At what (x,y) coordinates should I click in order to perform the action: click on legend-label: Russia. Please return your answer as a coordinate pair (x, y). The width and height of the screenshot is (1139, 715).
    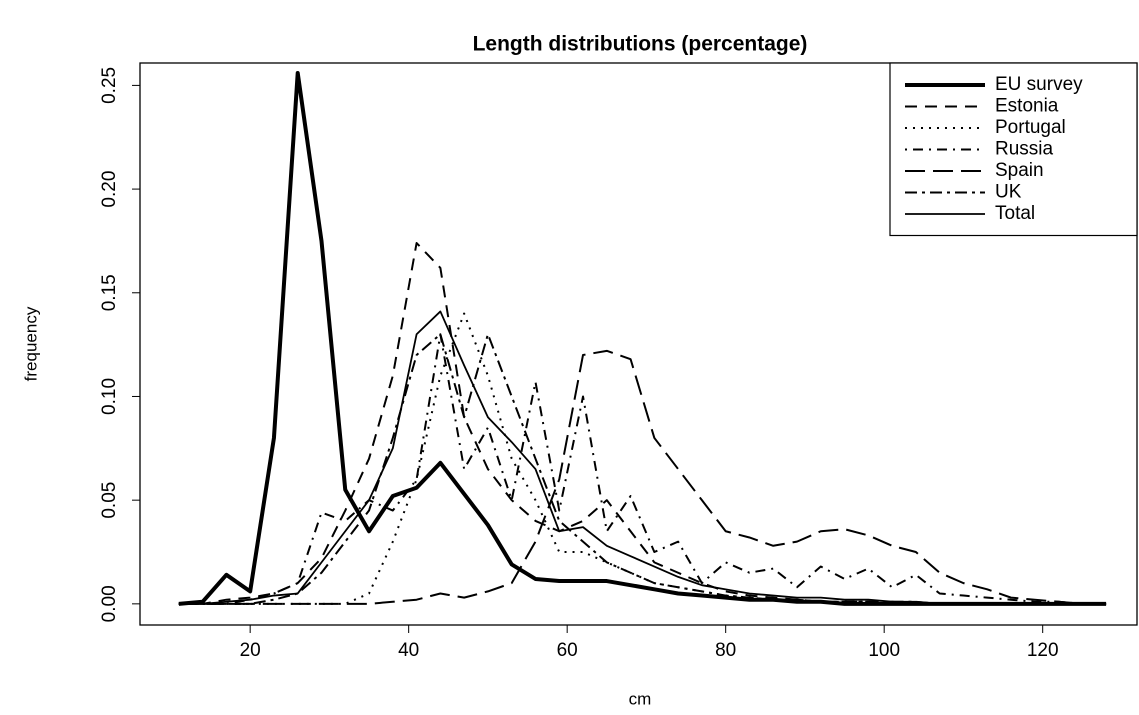
    Looking at the image, I should click on (1024, 149).